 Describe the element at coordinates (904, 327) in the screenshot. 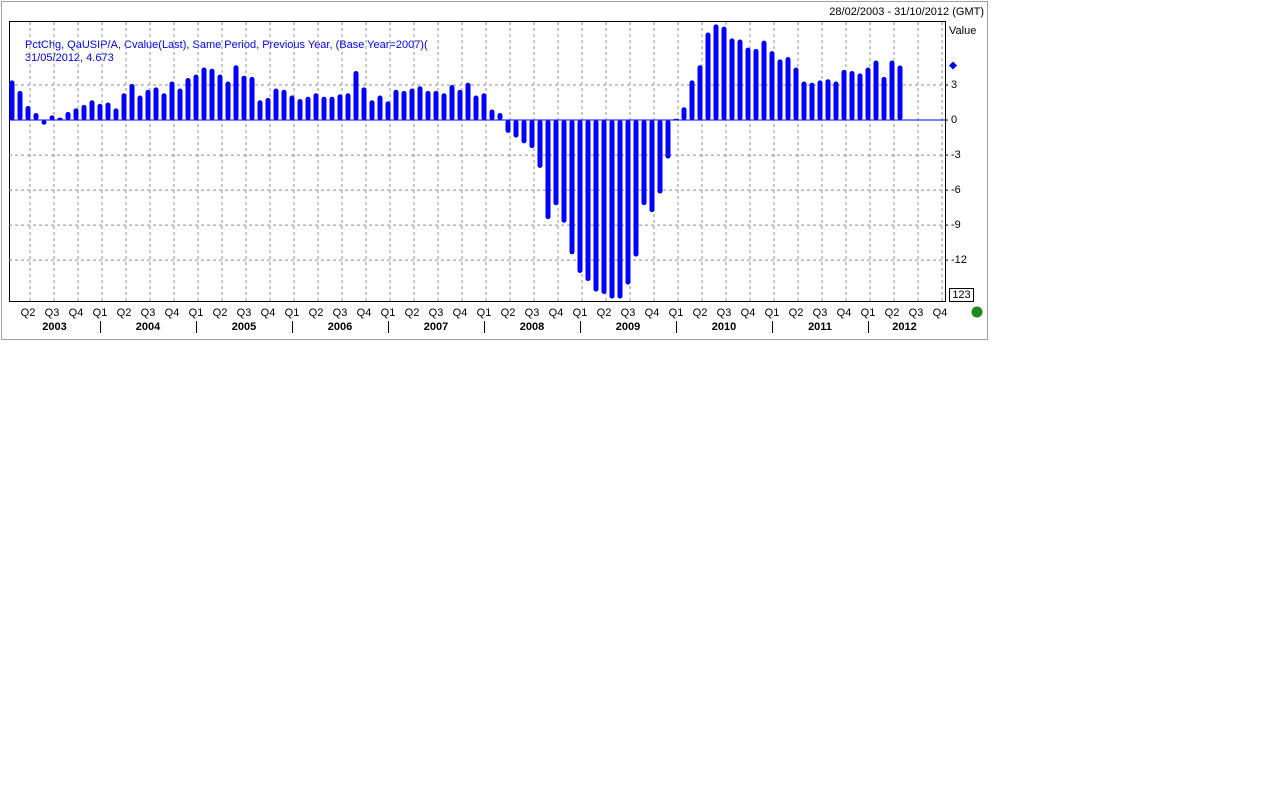

I see `year-label: 2012` at that location.